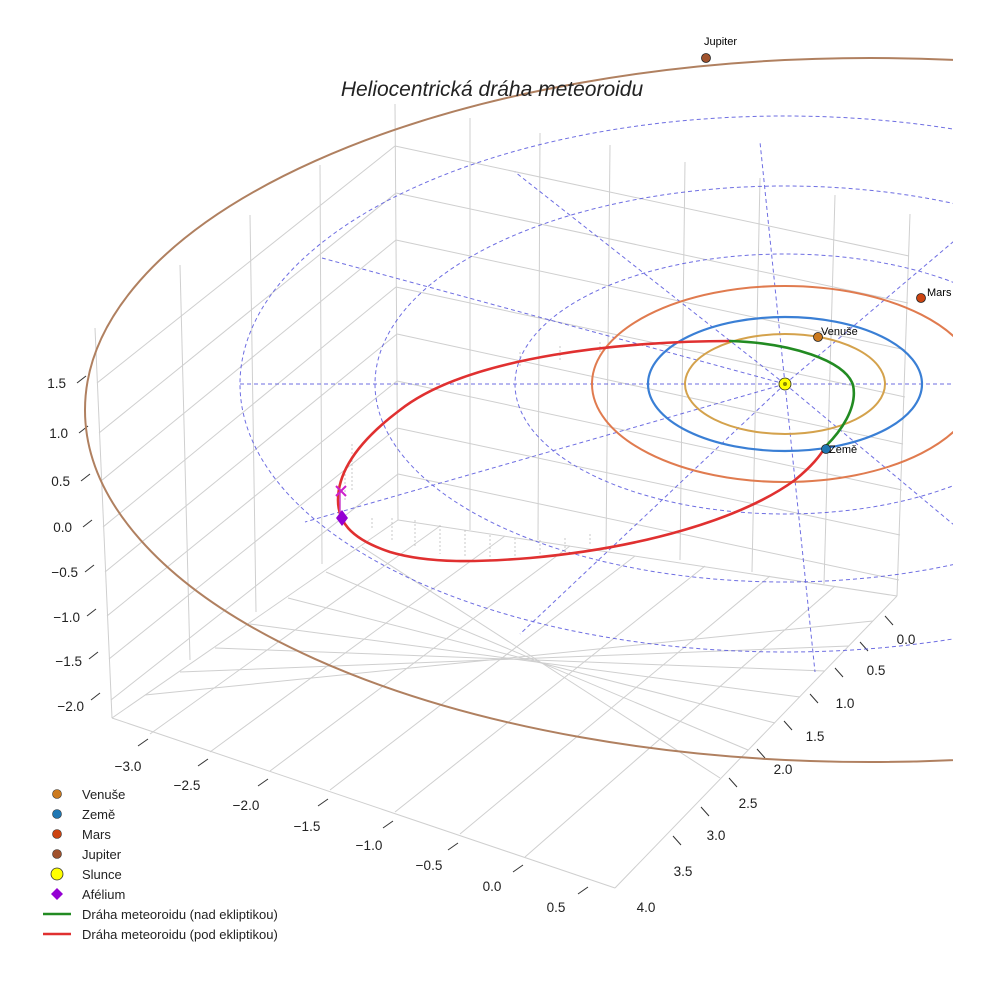  I want to click on legend-jupiter-label: Jupiter, so click(102, 854).